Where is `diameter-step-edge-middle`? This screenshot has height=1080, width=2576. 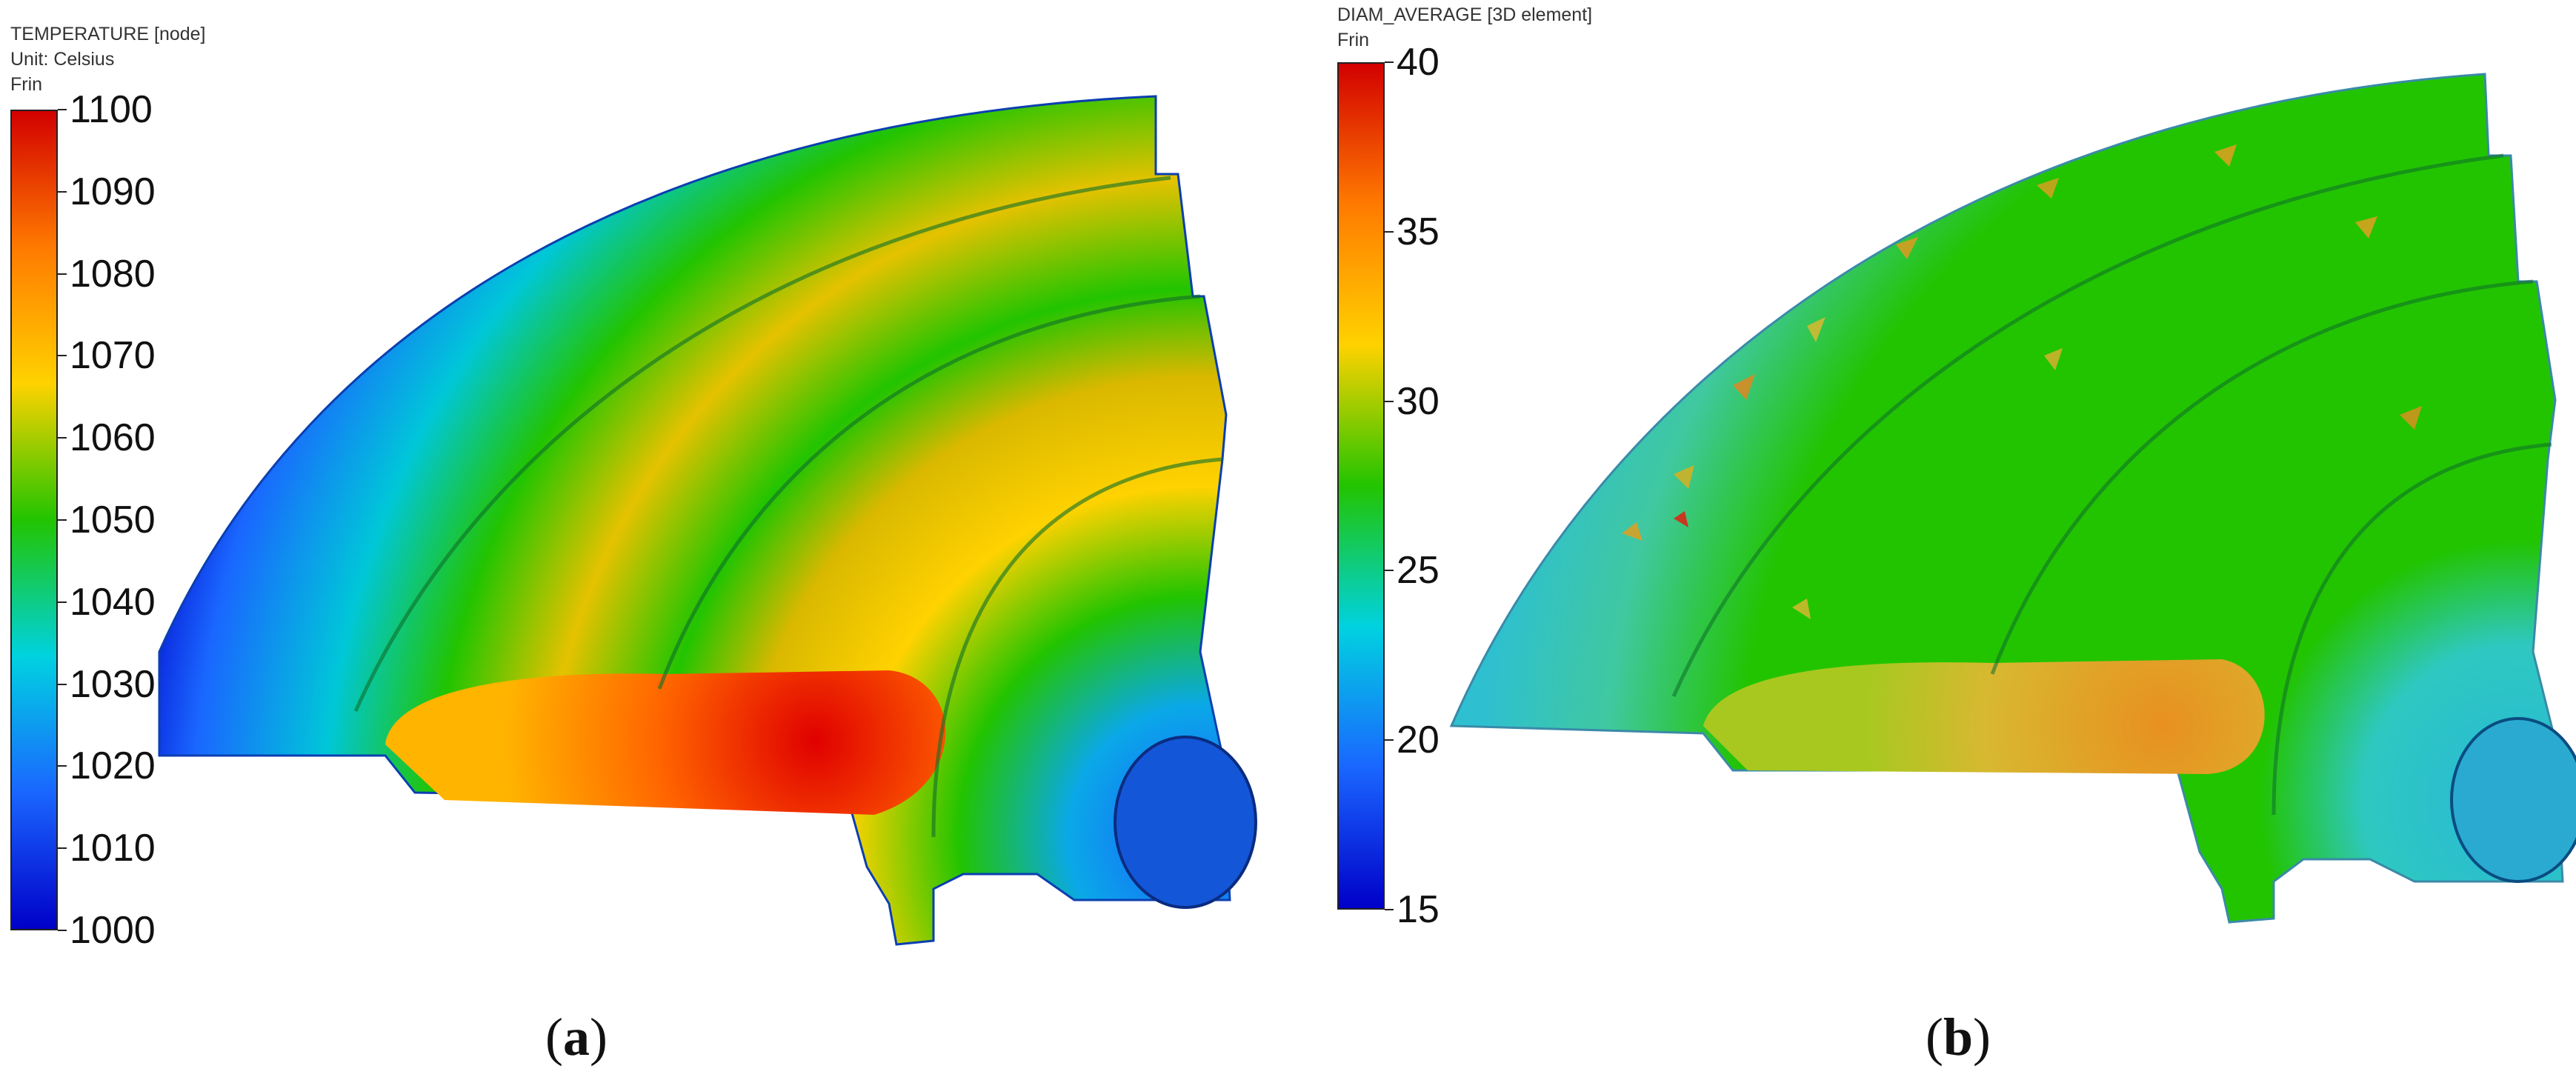
diameter-step-edge-middle is located at coordinates (2262, 477).